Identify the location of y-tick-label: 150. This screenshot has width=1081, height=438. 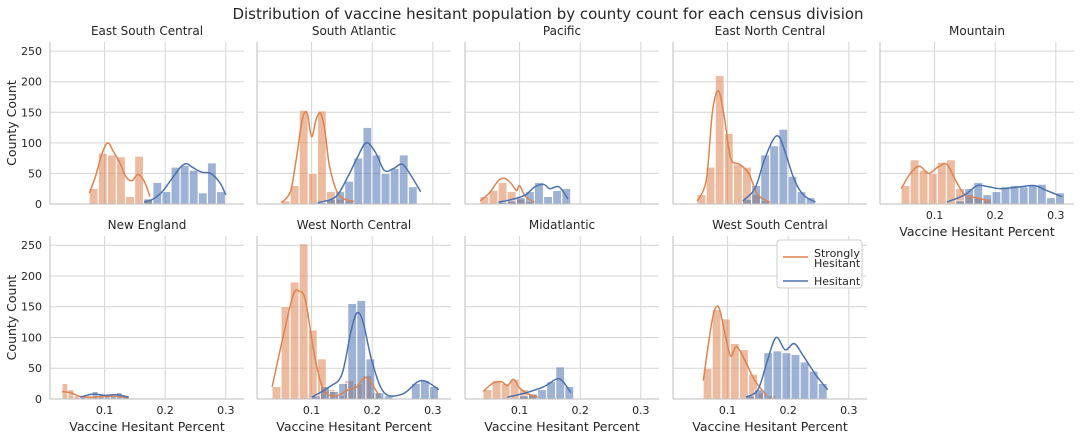
(31, 307).